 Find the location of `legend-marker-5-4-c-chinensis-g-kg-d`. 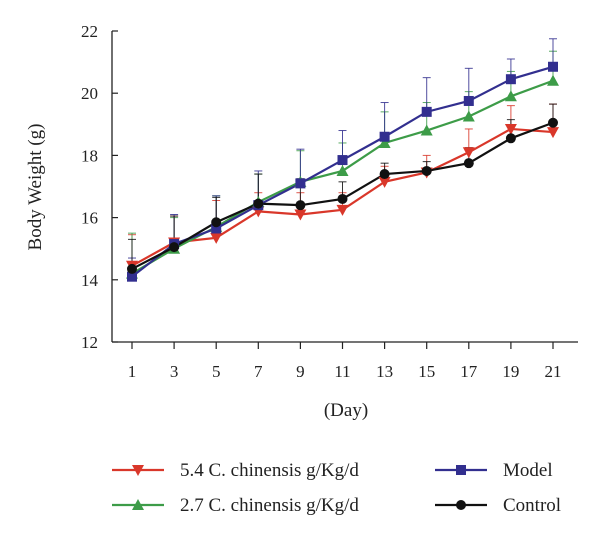

legend-marker-5-4-c-chinensis-g-kg-d is located at coordinates (138, 470).